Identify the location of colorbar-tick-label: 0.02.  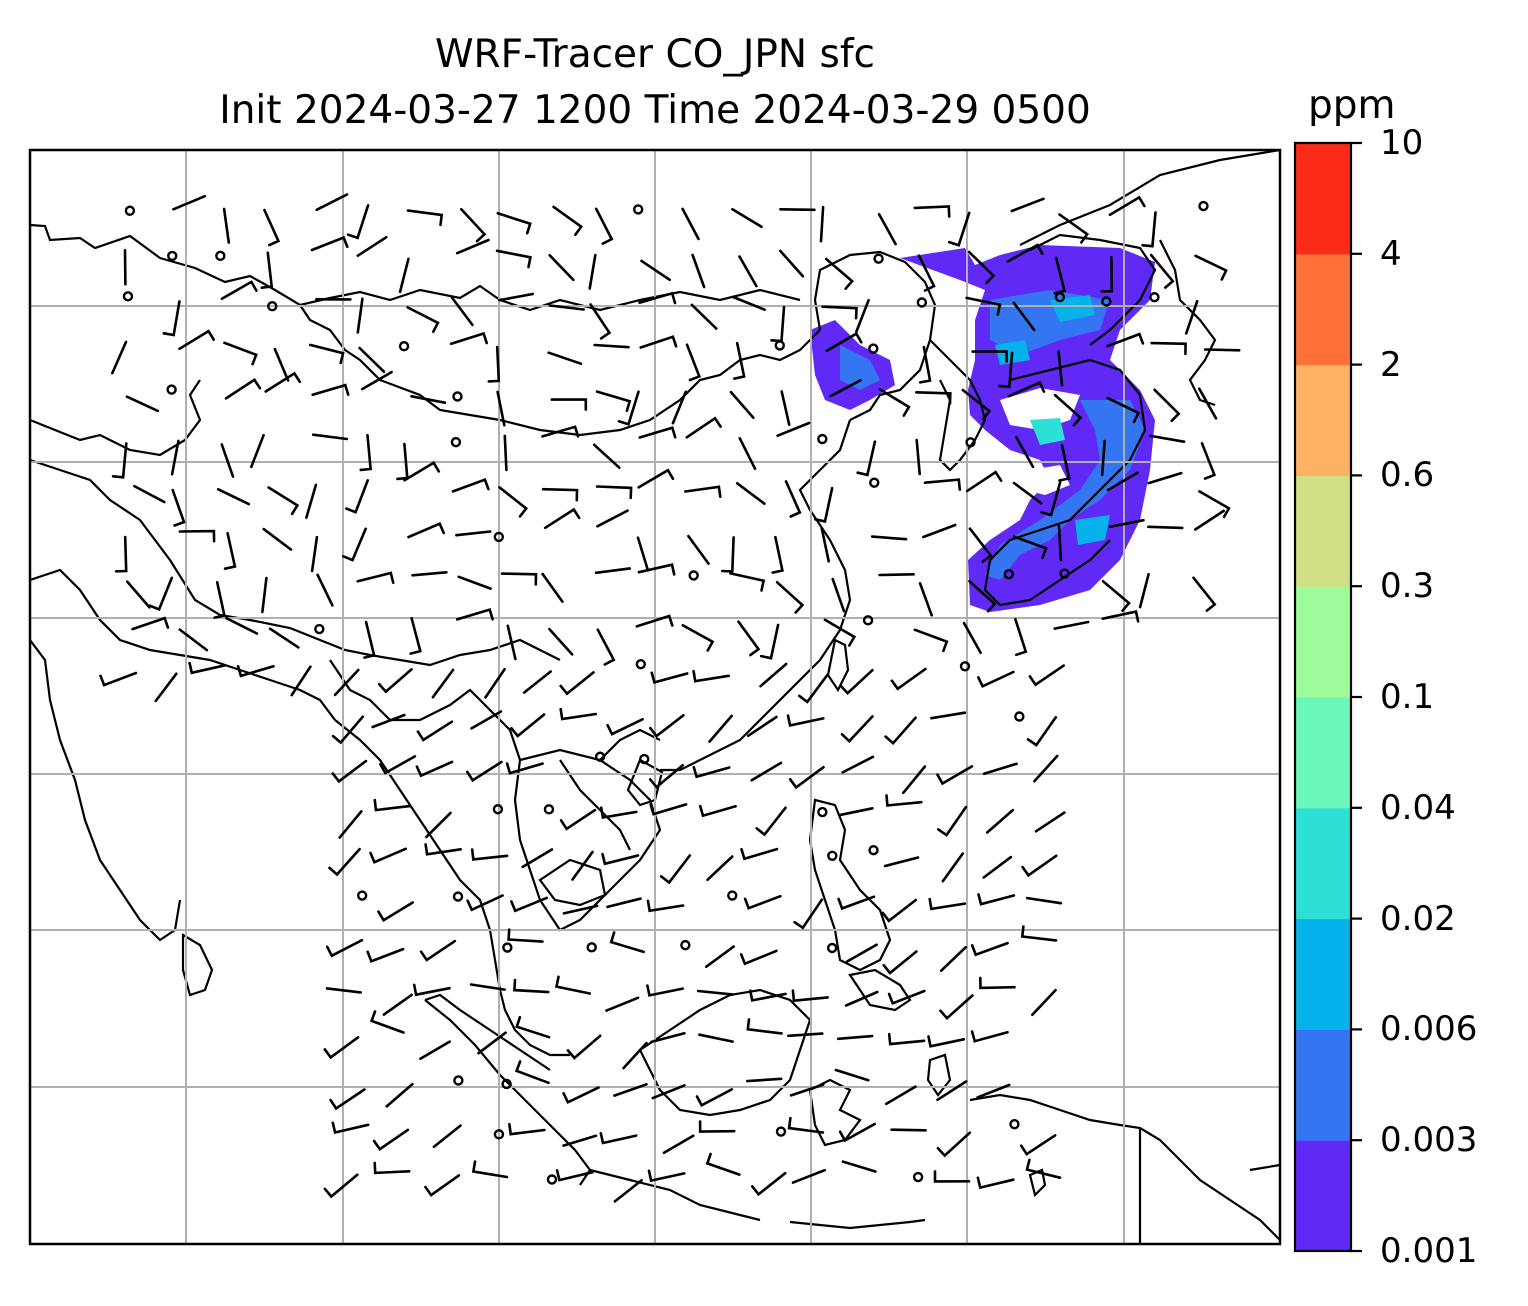
(1418, 918).